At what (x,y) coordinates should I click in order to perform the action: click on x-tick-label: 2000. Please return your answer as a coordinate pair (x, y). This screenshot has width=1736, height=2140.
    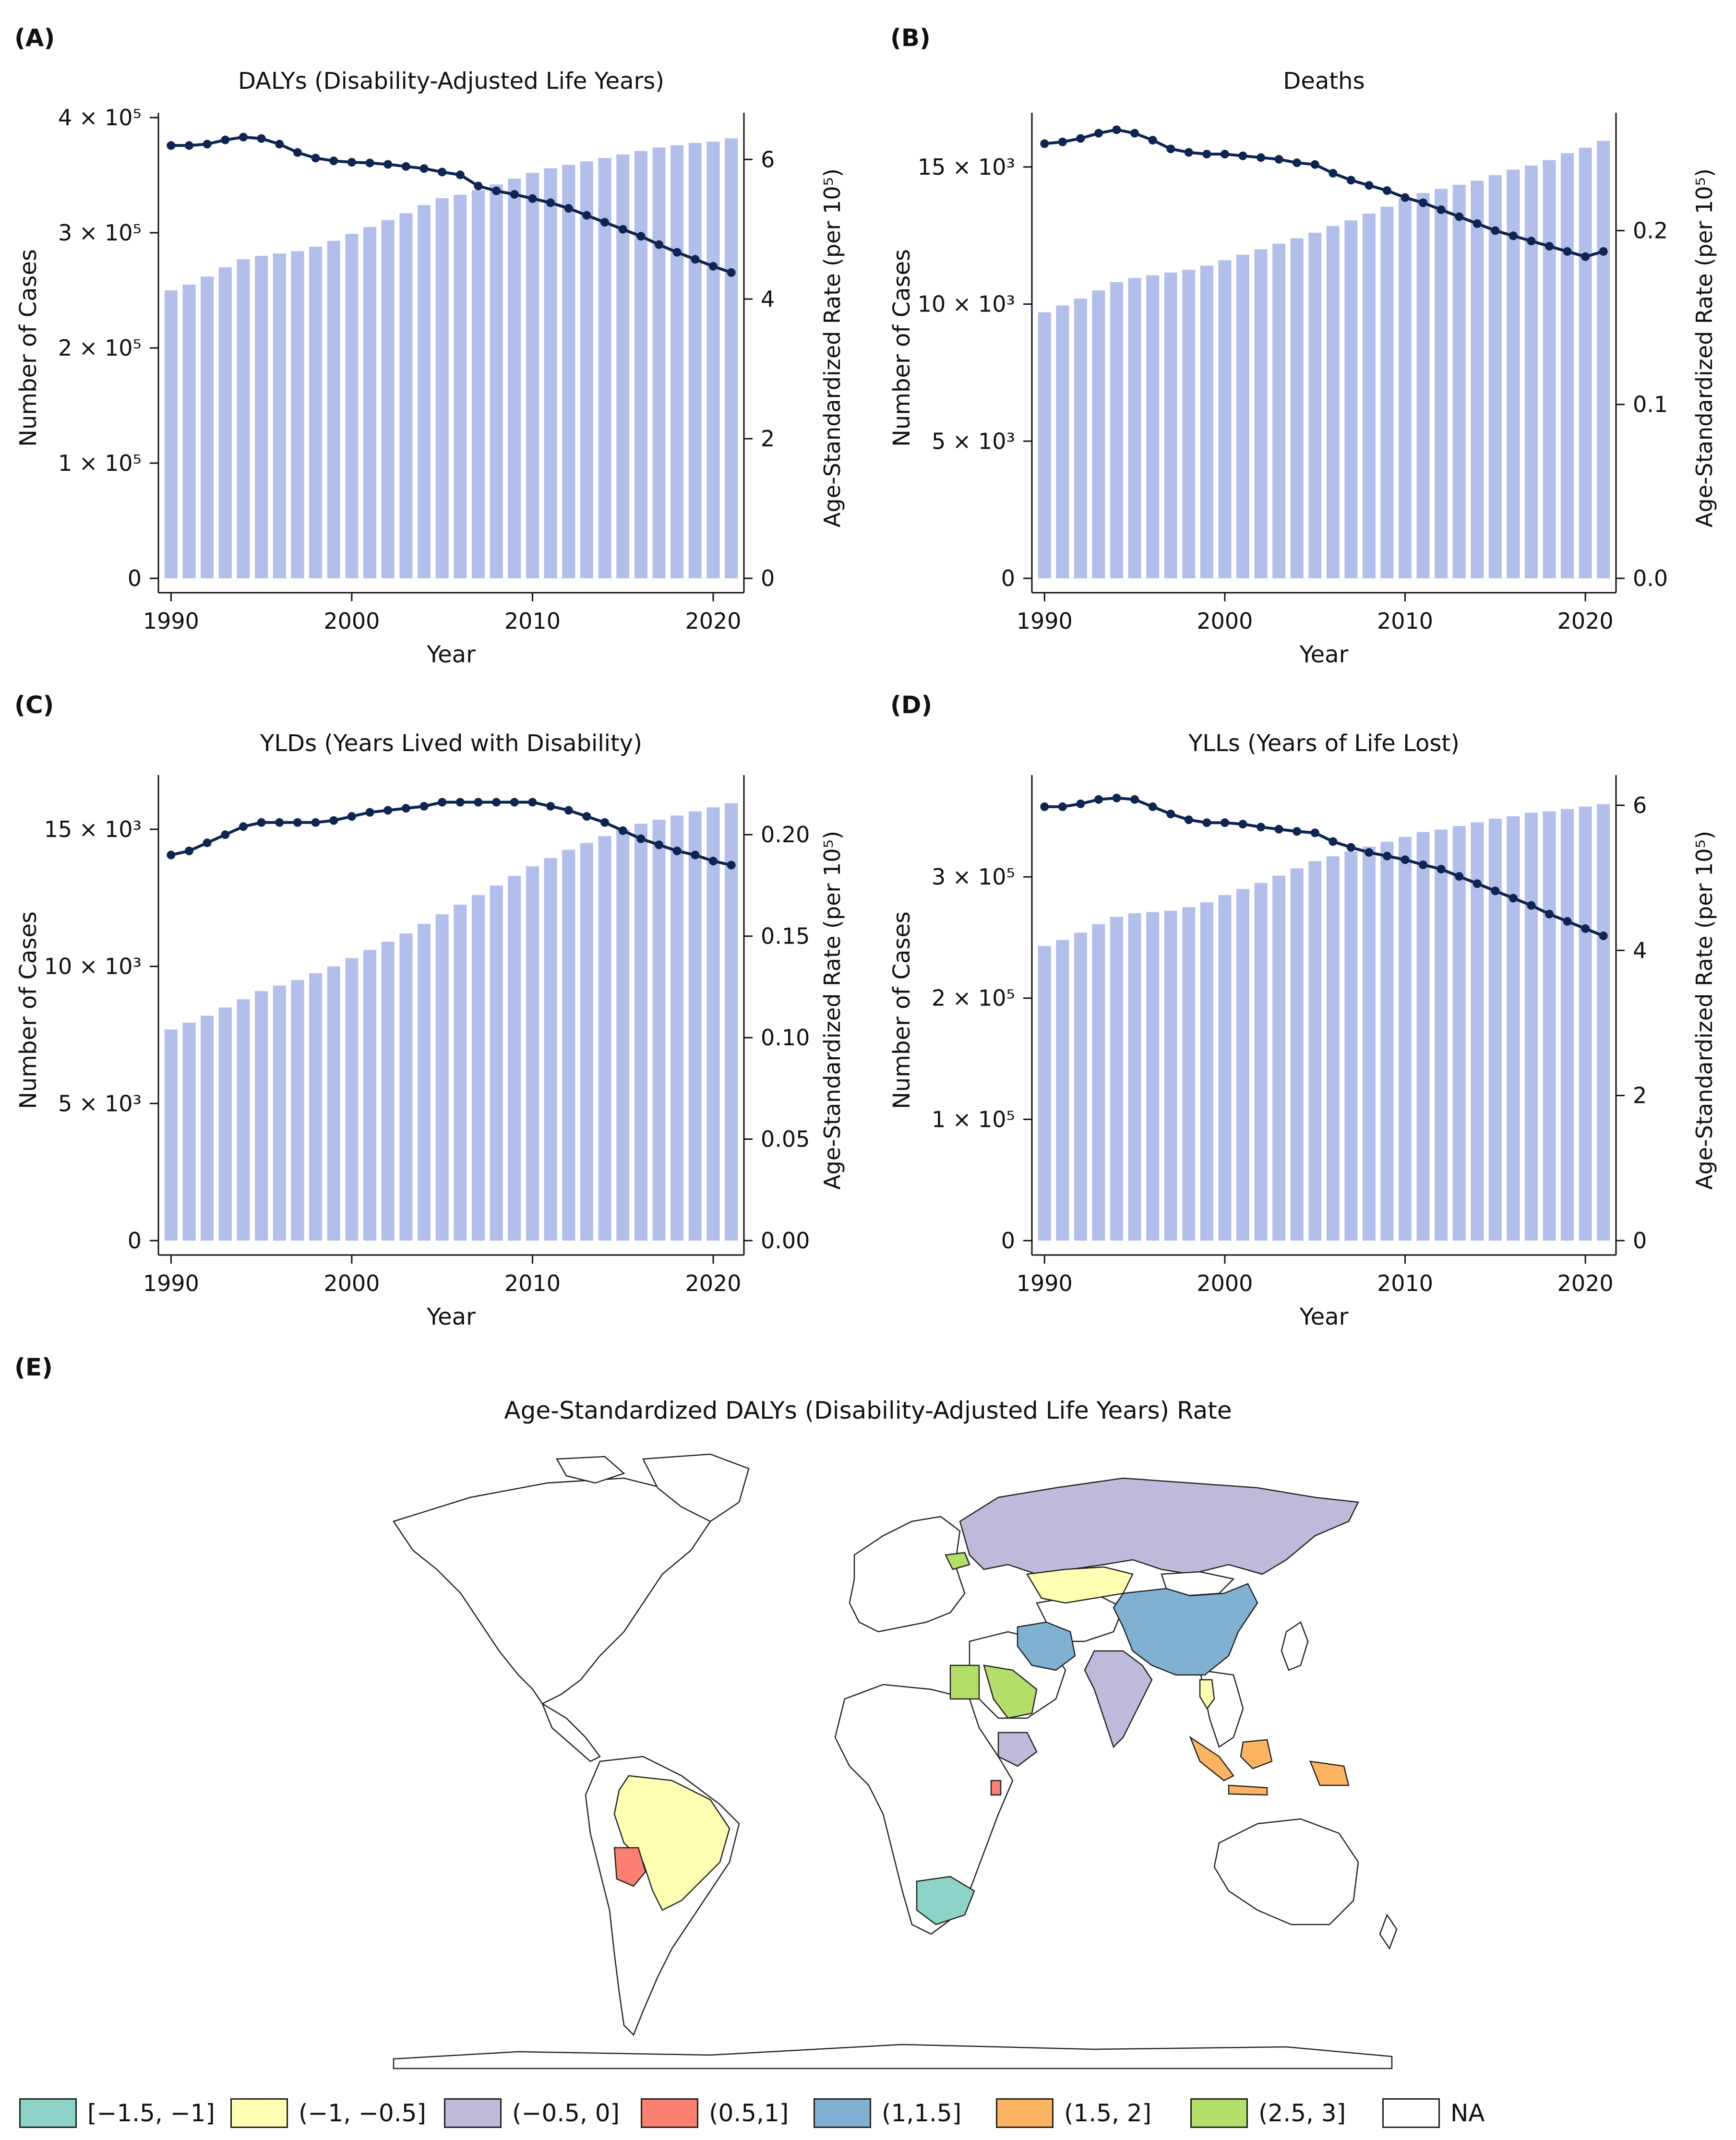
    Looking at the image, I should click on (1225, 1283).